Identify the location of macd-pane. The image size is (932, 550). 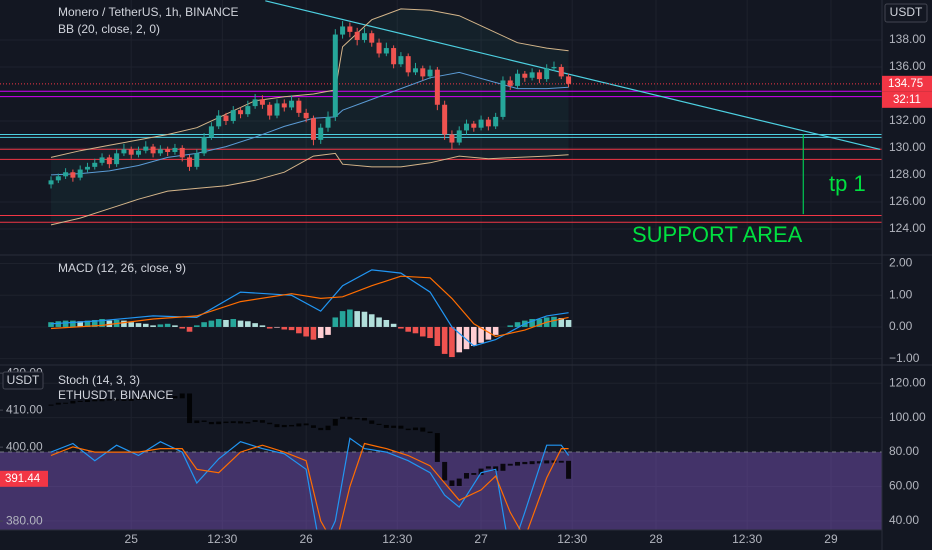
(310, 313).